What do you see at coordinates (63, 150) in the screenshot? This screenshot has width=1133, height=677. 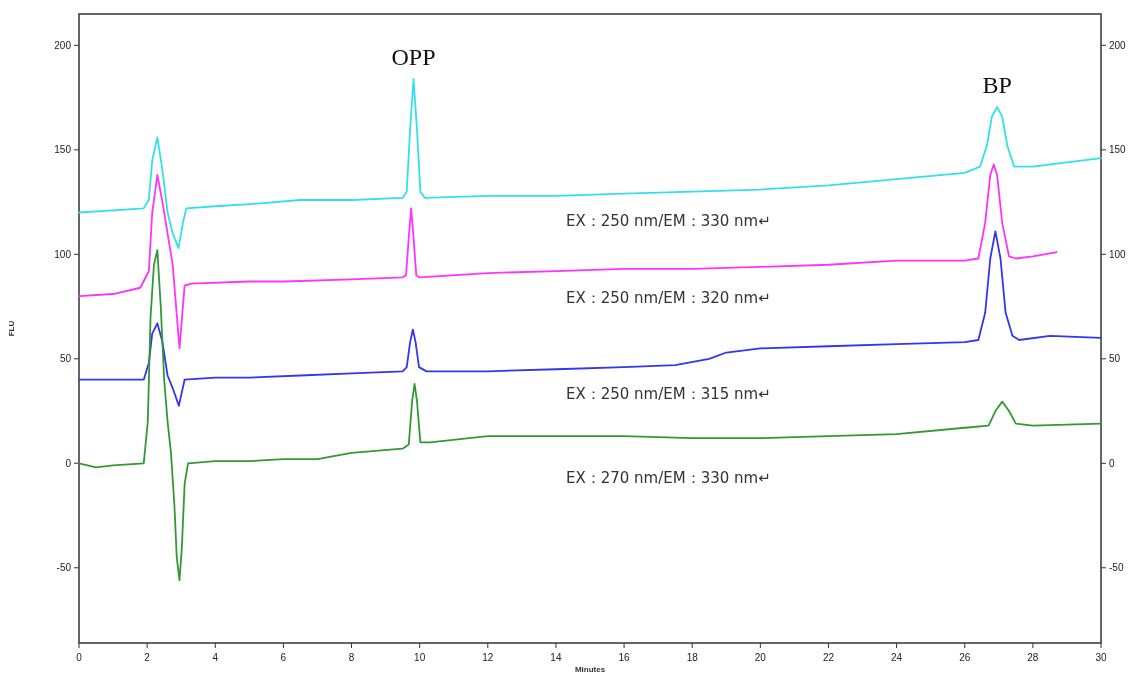 I see `y-tick-label: 150` at bounding box center [63, 150].